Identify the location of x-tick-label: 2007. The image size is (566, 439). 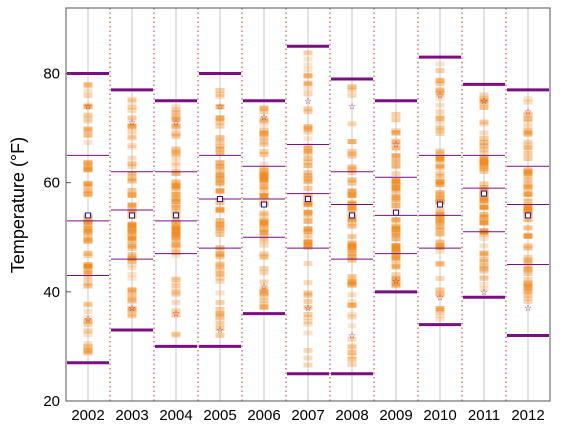
(307, 415).